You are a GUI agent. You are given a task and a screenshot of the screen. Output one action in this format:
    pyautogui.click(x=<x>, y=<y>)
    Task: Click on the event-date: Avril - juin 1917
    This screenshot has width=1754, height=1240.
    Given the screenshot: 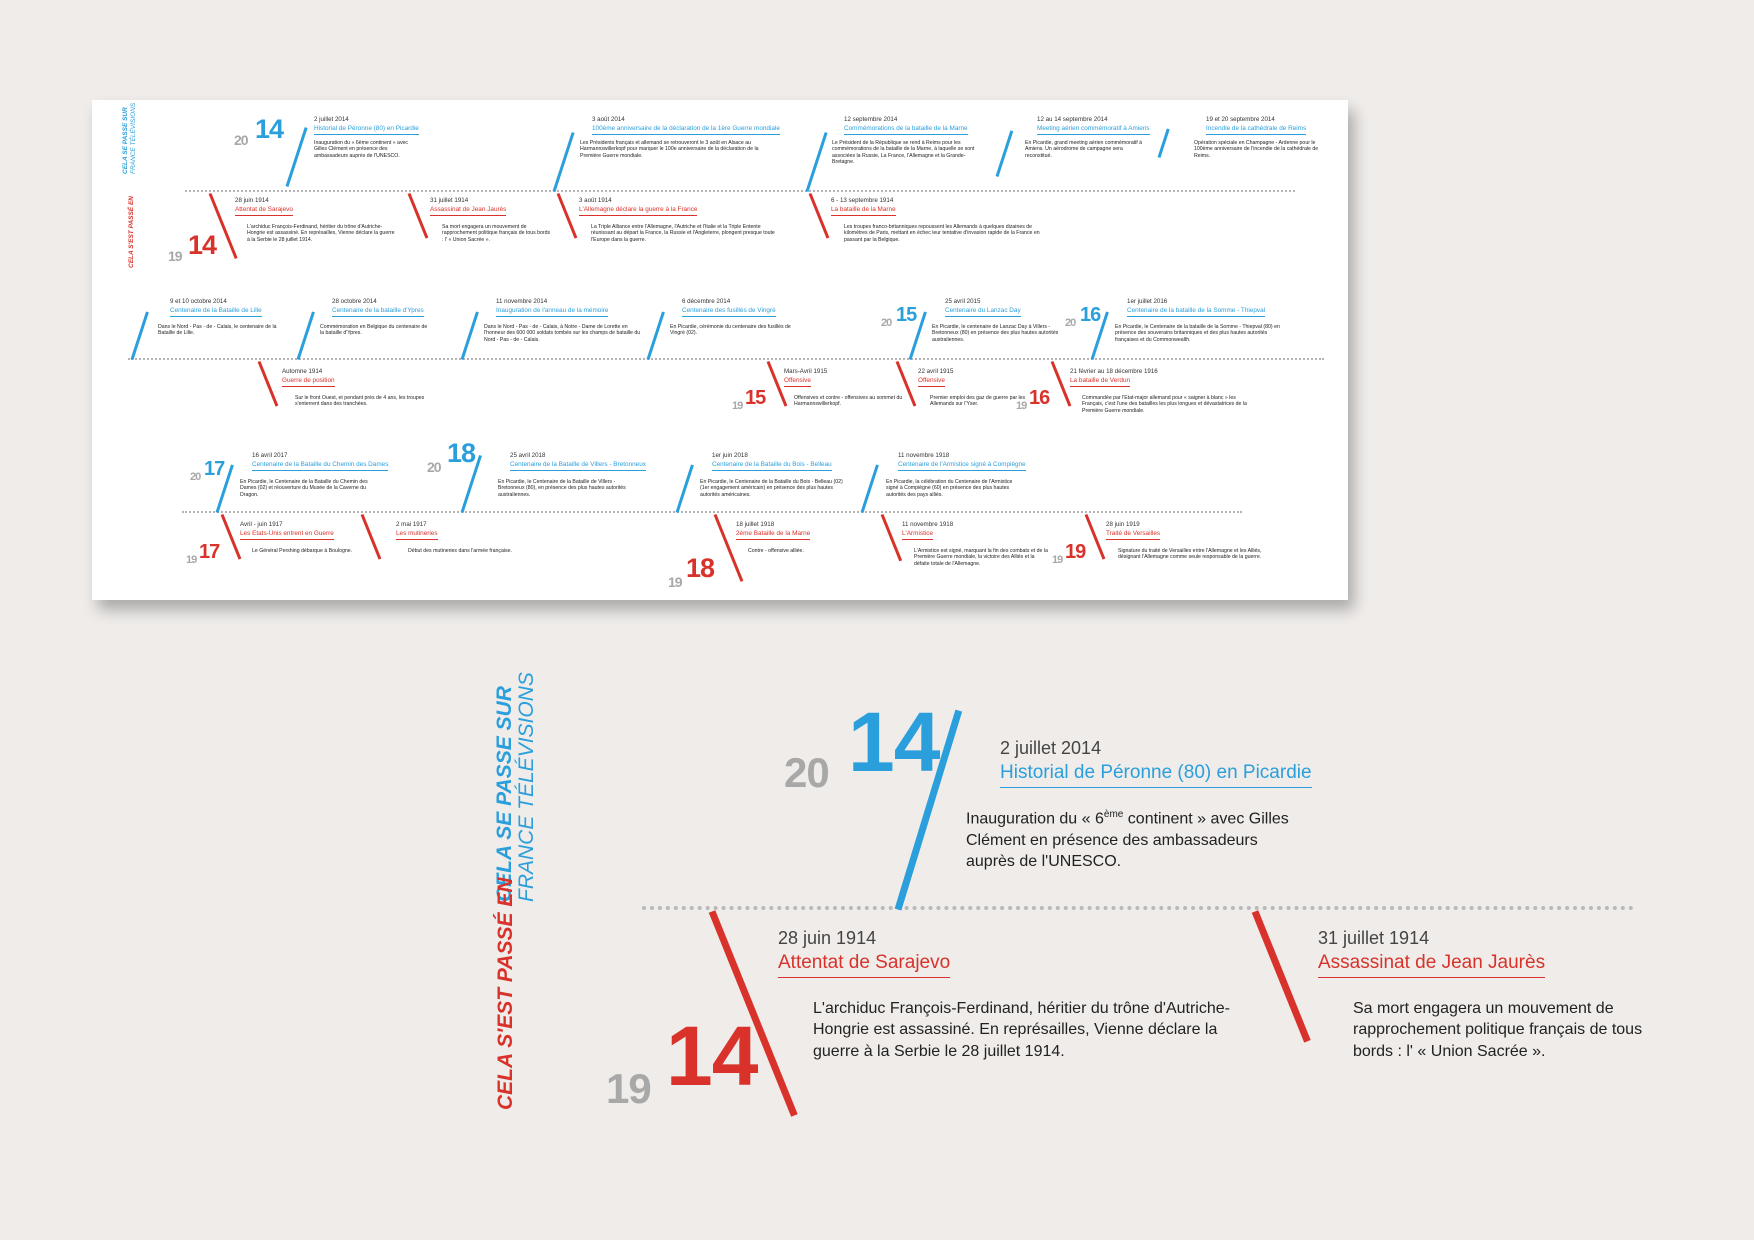 What is the action you would take?
    pyautogui.click(x=261, y=524)
    